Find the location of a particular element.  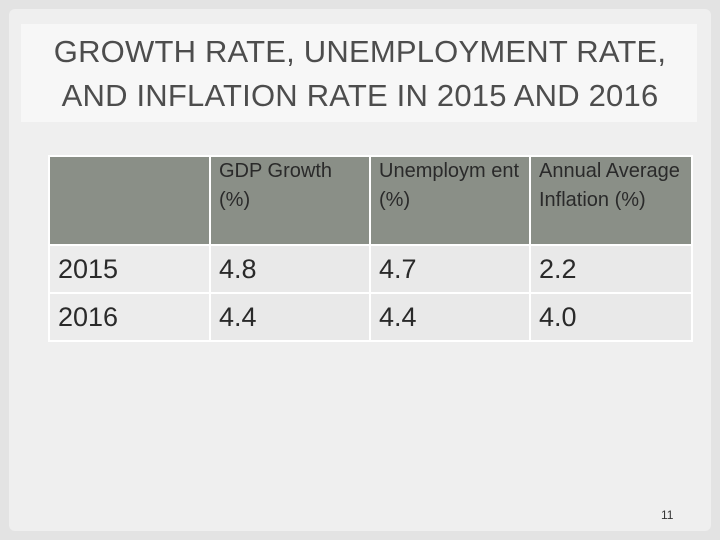

row-year: 2016 is located at coordinates (129, 317).